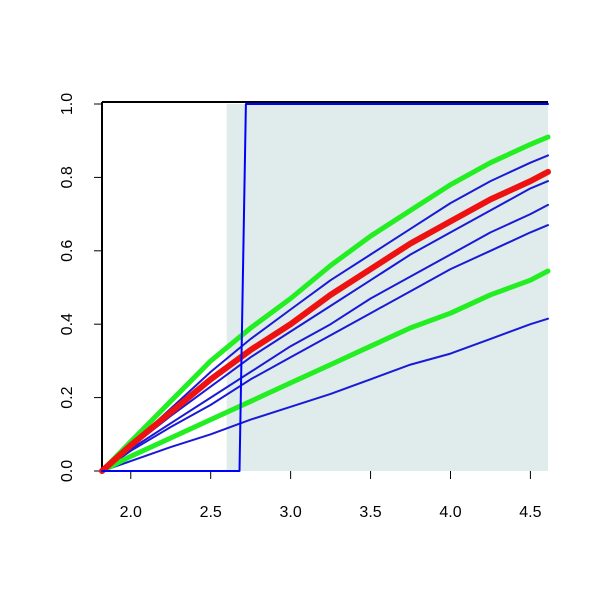 Image resolution: width=600 pixels, height=600 pixels. Describe the element at coordinates (67, 104) in the screenshot. I see `y-tick-label: 1.0` at that location.